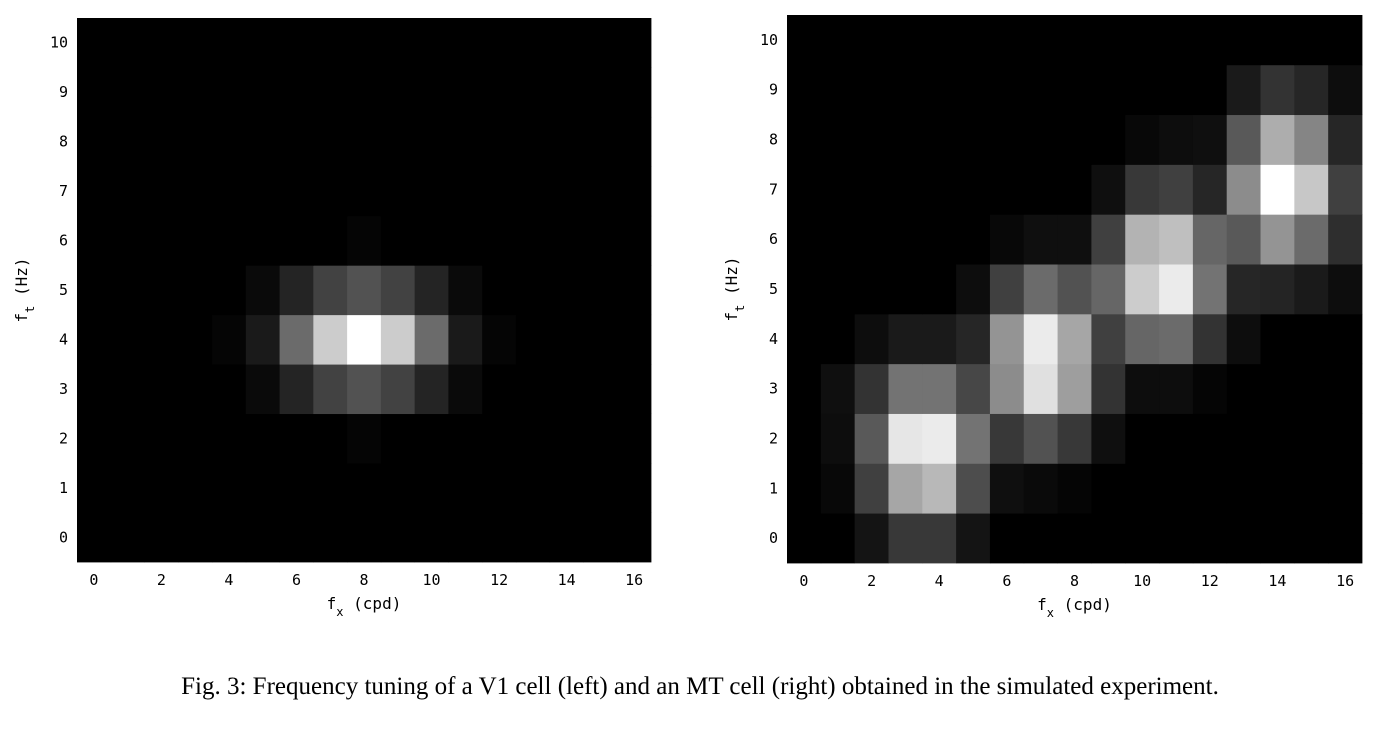  I want to click on y-tick-label: 2, so click(63, 438).